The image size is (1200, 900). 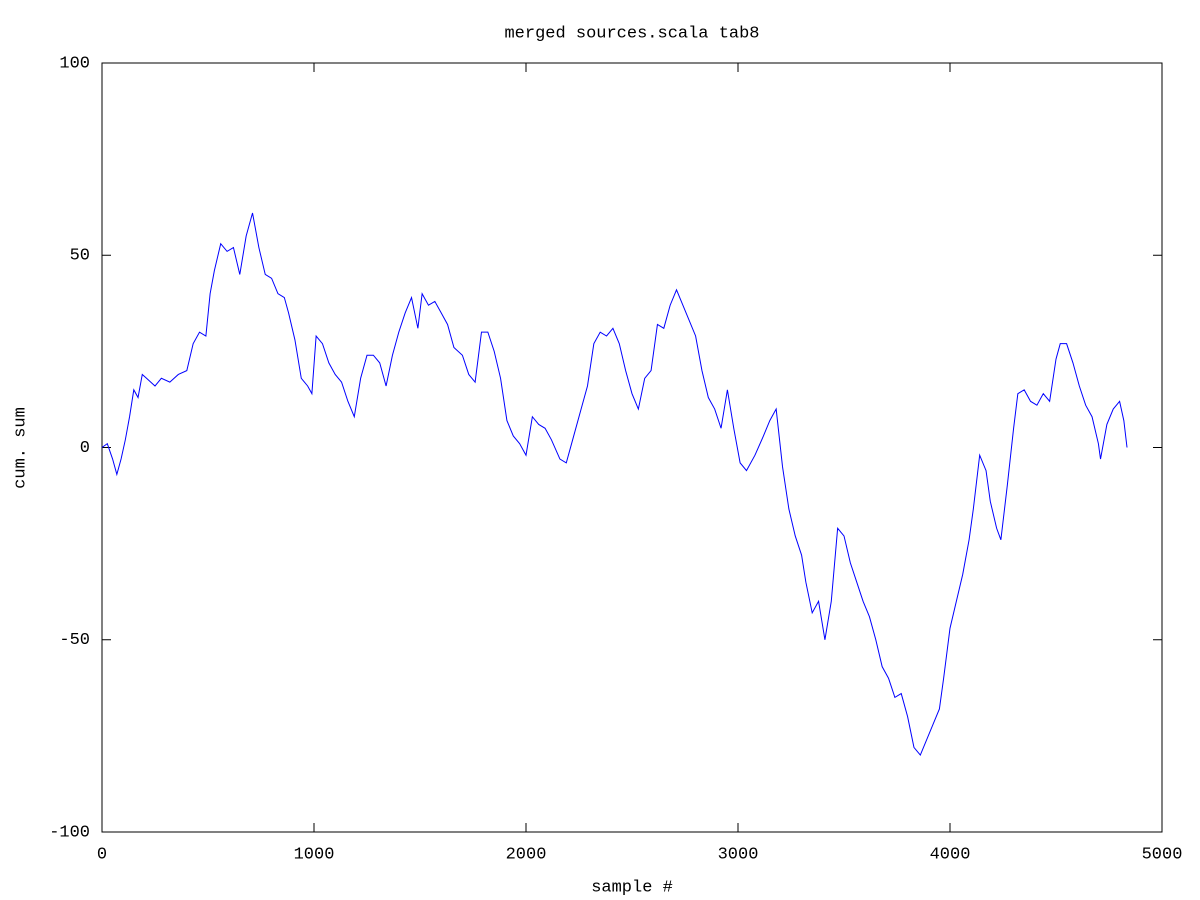 I want to click on y-tick-label: 100, so click(x=74, y=63).